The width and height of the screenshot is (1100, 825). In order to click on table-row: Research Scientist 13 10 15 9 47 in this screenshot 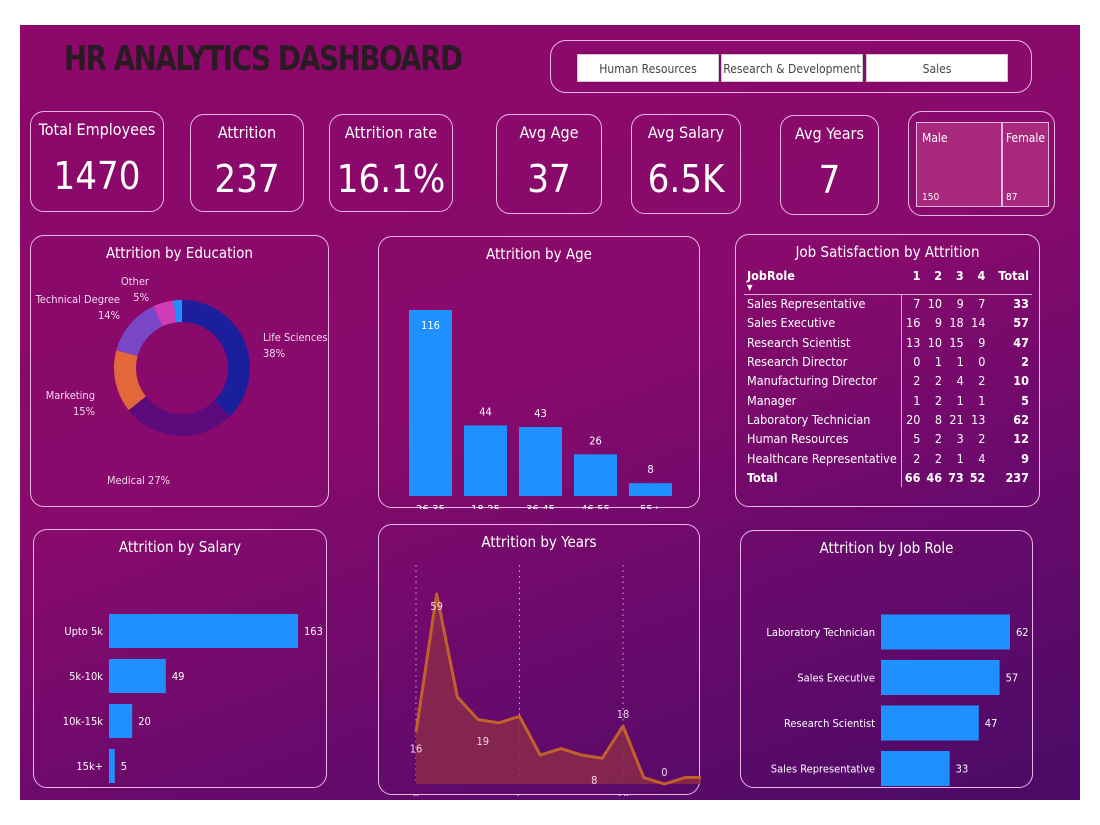, I will do `click(888, 342)`.